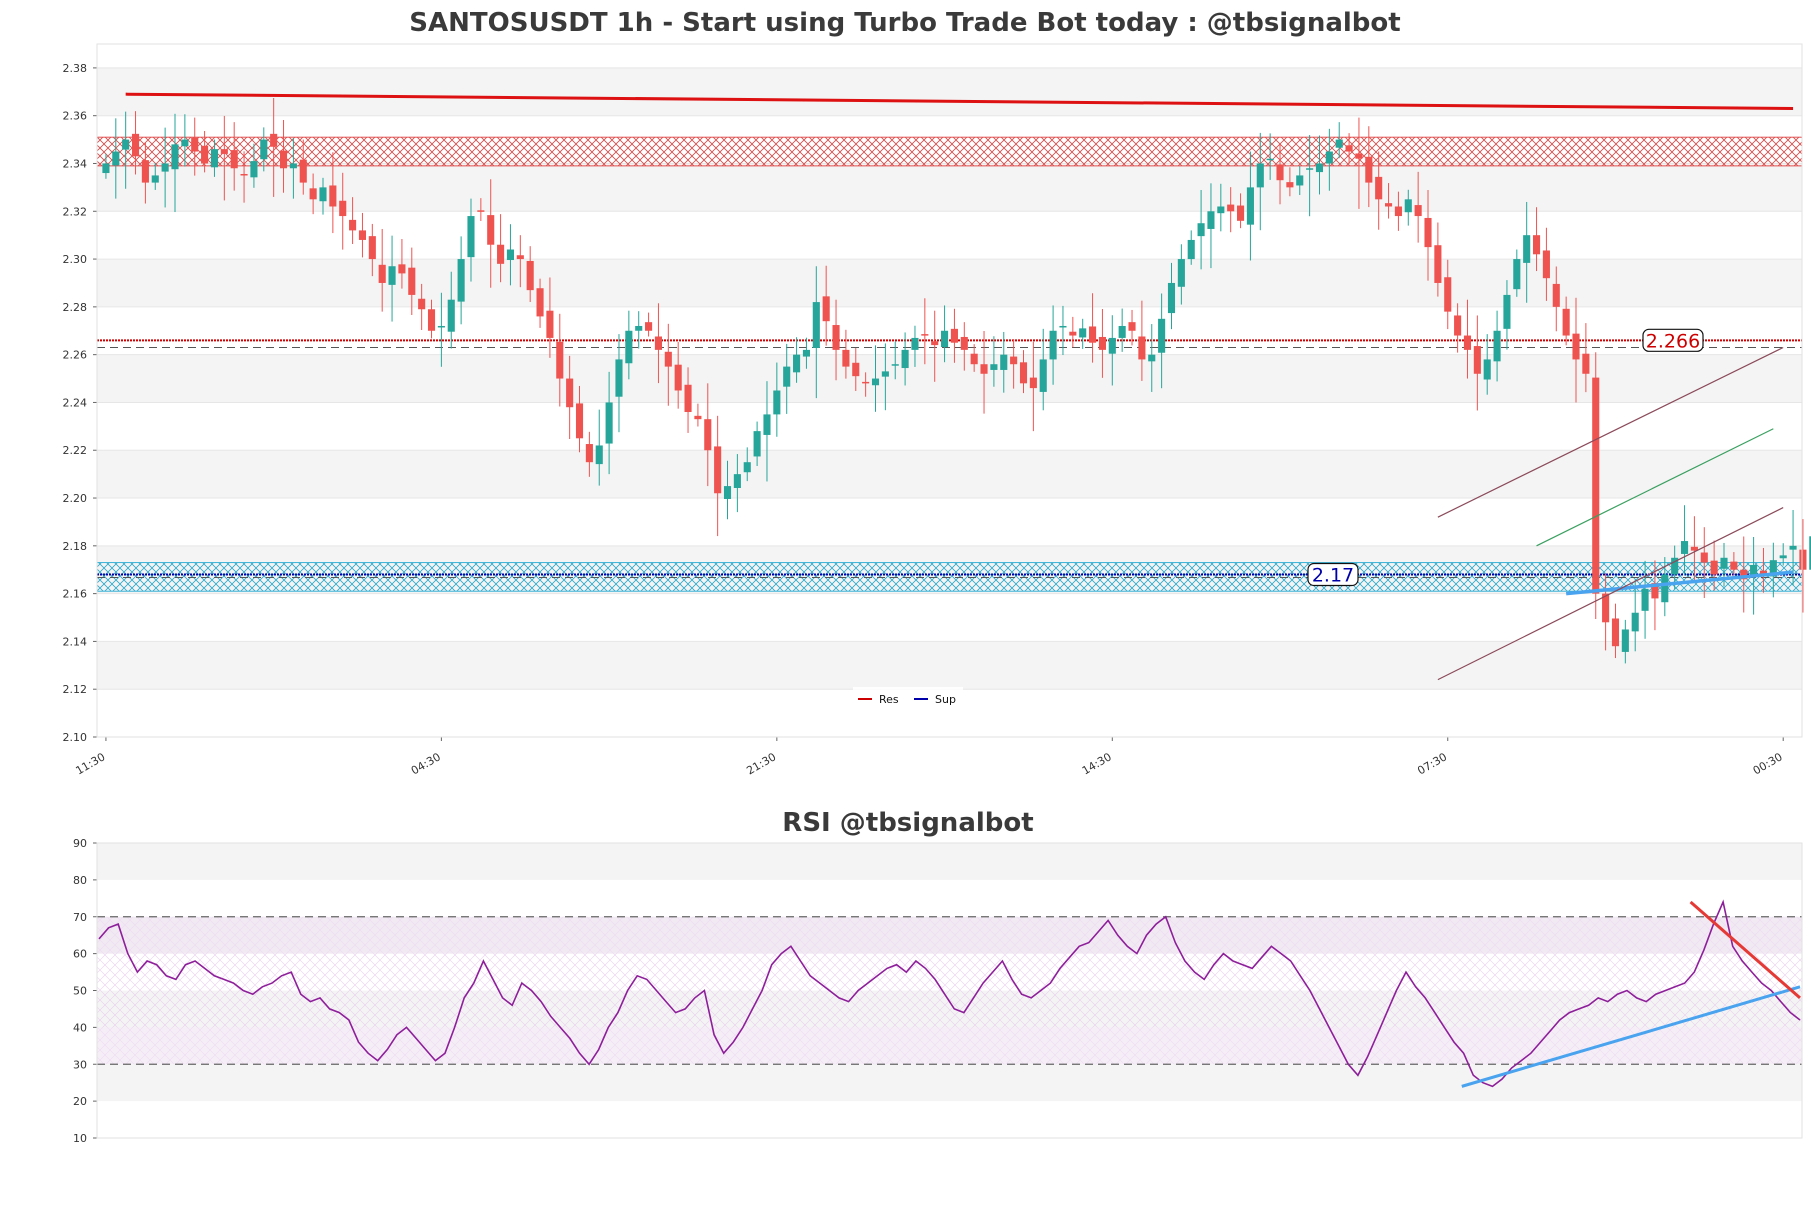 Image resolution: width=1811 pixels, height=1208 pixels. Describe the element at coordinates (75, 307) in the screenshot. I see `price-tick-label: 2.28` at that location.